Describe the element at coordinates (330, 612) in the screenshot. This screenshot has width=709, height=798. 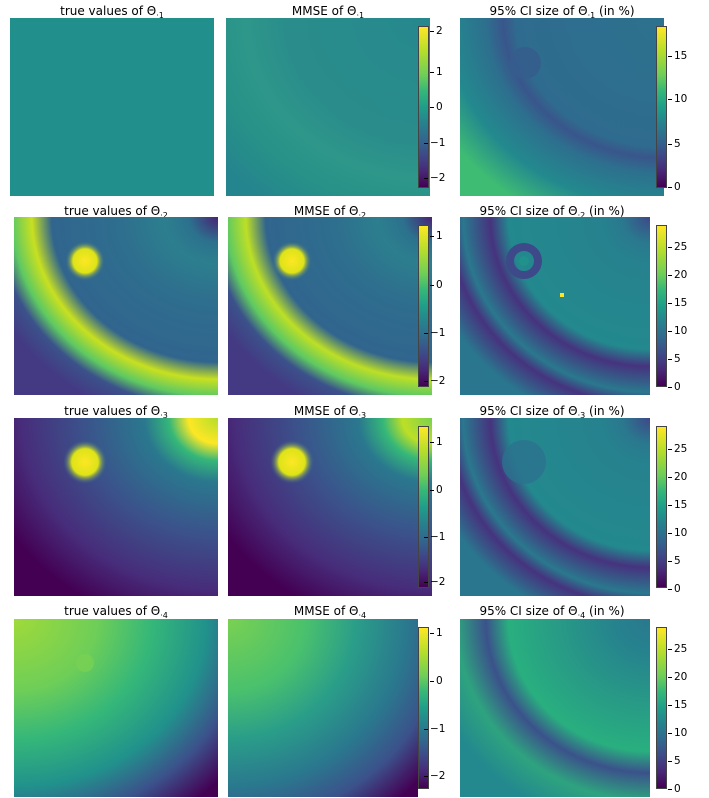
I see `title-mmse-theta-4: MMSE of Θ·4` at that location.